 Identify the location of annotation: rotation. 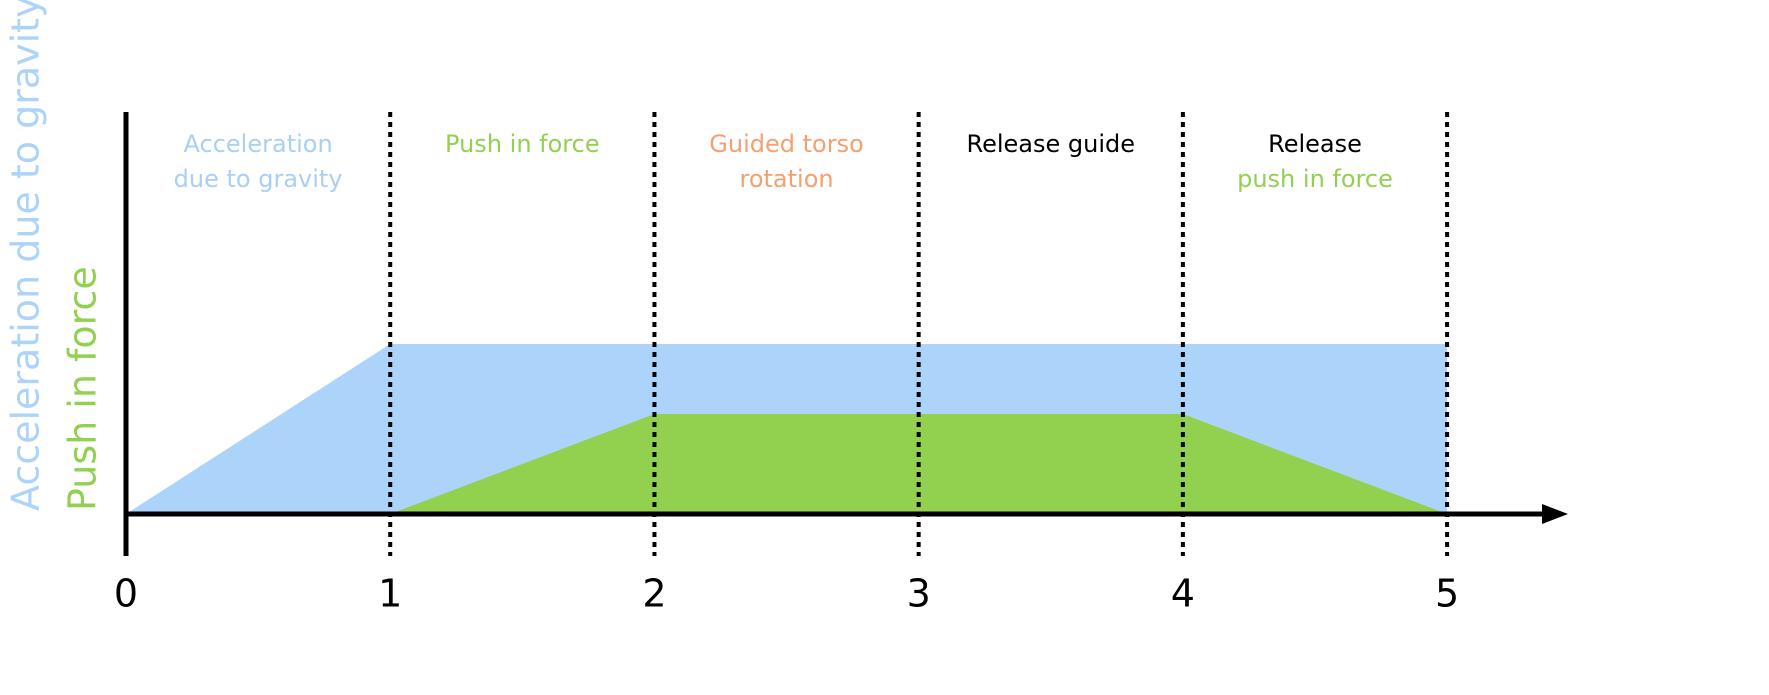
(786, 179).